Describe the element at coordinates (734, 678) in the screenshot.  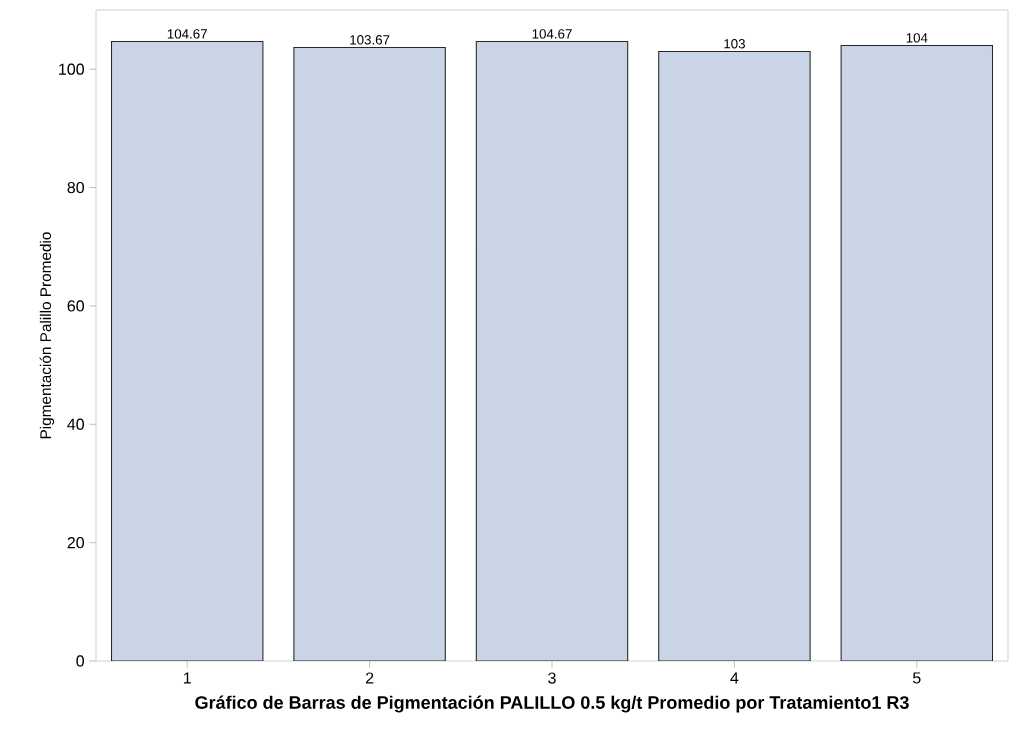
I see `x-tick-label: 4` at that location.